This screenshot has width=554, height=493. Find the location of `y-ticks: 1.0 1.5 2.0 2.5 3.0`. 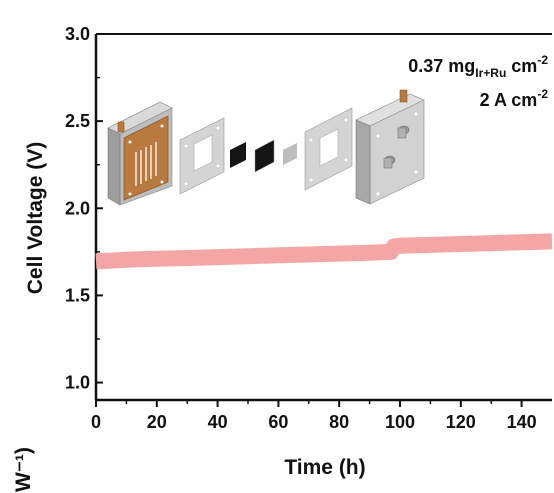

y-ticks: 1.0 1.5 2.0 2.5 3.0 is located at coordinates (84, 208).